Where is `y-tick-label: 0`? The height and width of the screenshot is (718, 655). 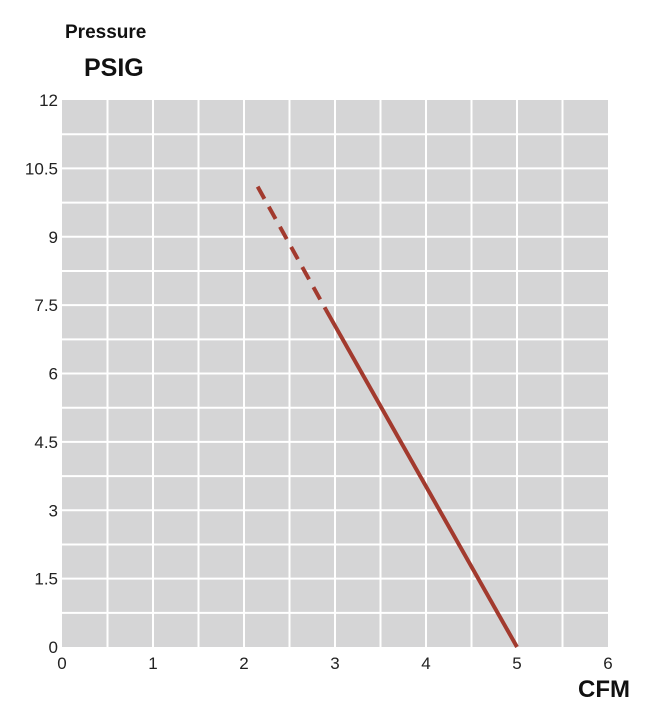 y-tick-label: 0 is located at coordinates (53, 647).